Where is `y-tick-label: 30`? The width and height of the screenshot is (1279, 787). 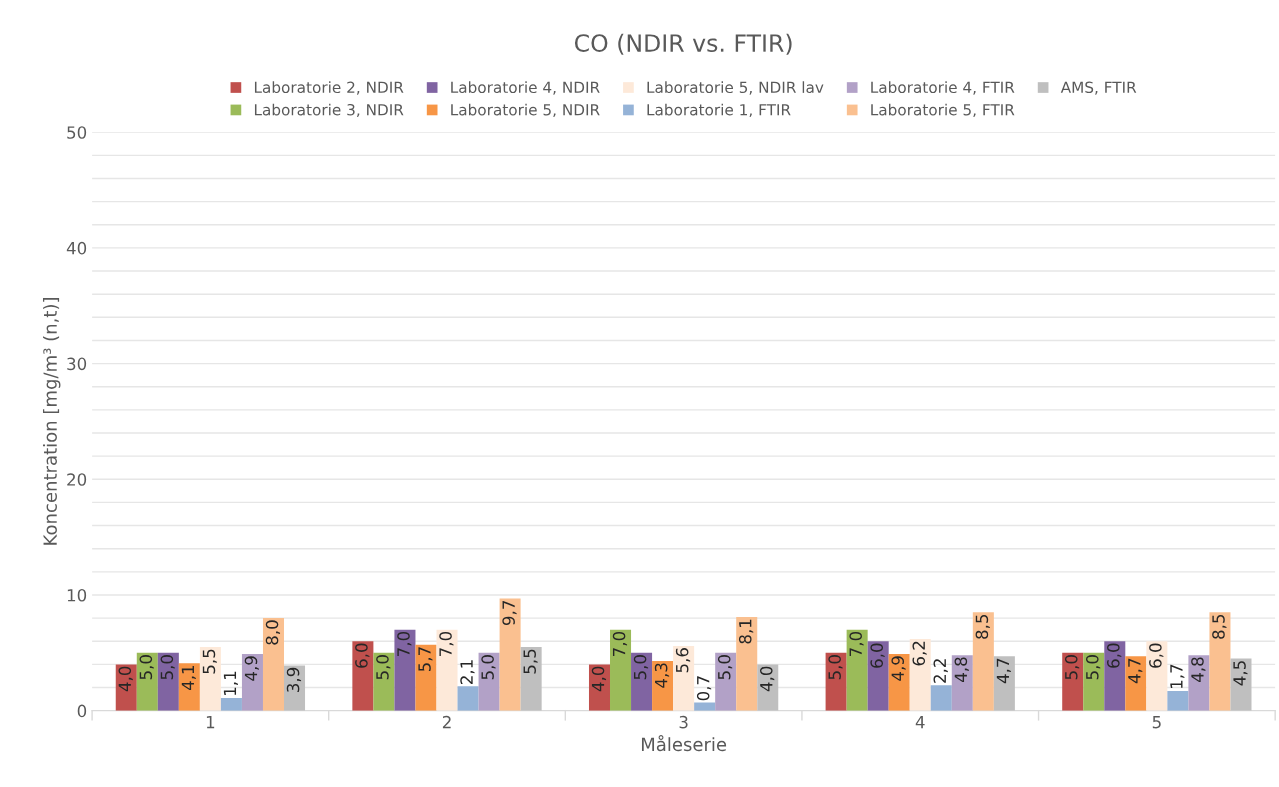
y-tick-label: 30 is located at coordinates (77, 364).